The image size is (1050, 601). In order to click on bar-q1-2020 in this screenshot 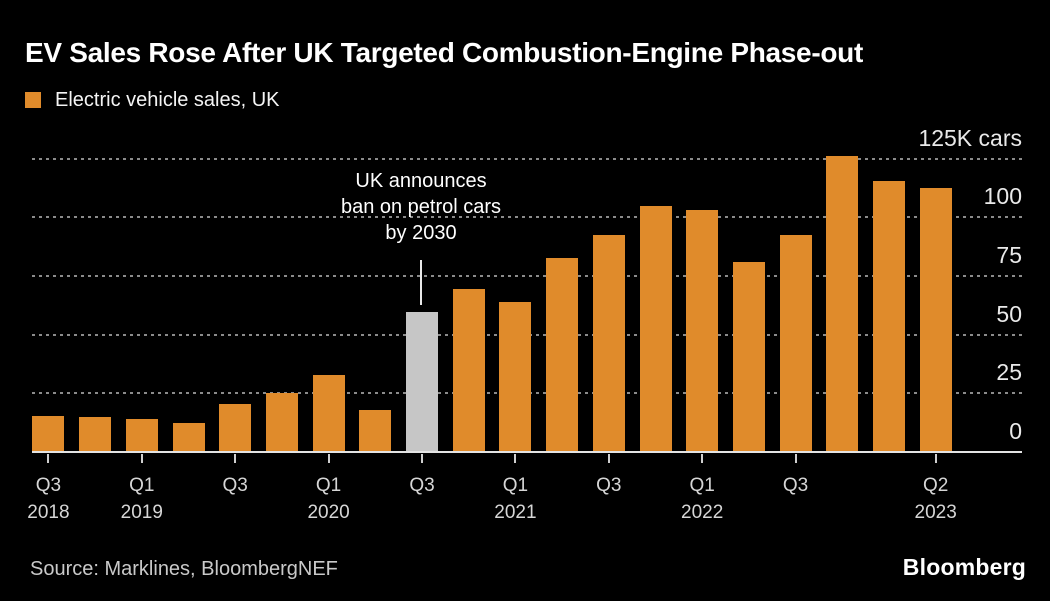, I will do `click(328, 413)`.